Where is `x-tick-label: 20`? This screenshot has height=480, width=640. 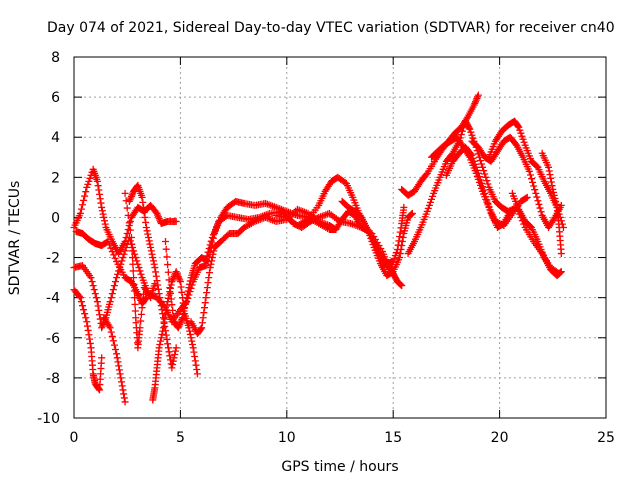 x-tick-label: 20 is located at coordinates (500, 438).